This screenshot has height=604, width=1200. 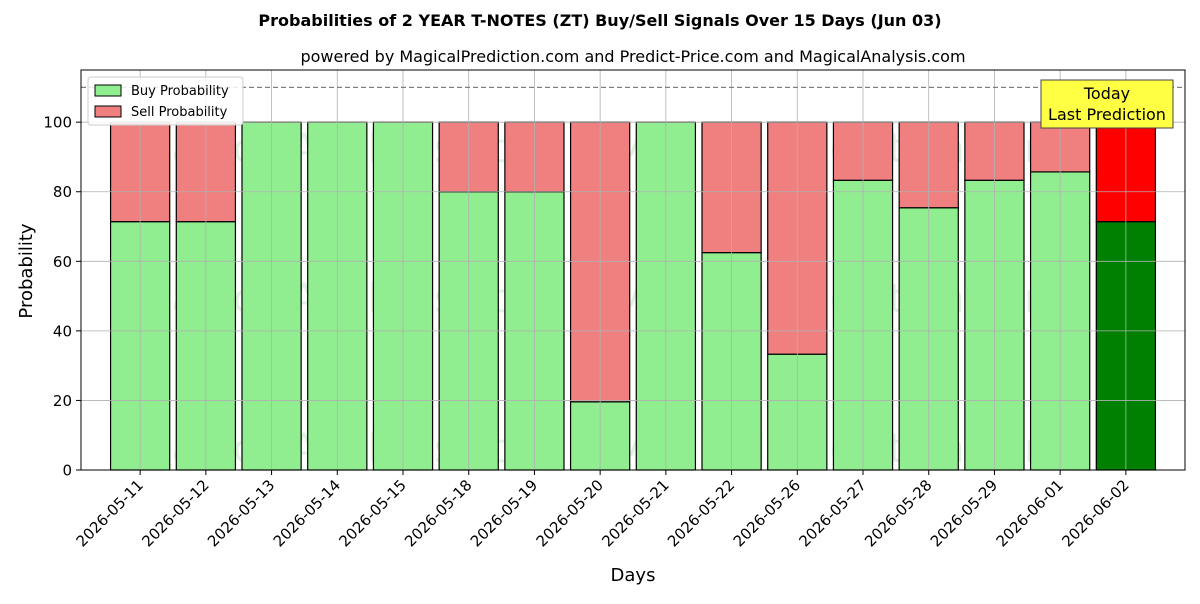 I want to click on x-tick-label: 2026-06-01, so click(x=1030, y=513).